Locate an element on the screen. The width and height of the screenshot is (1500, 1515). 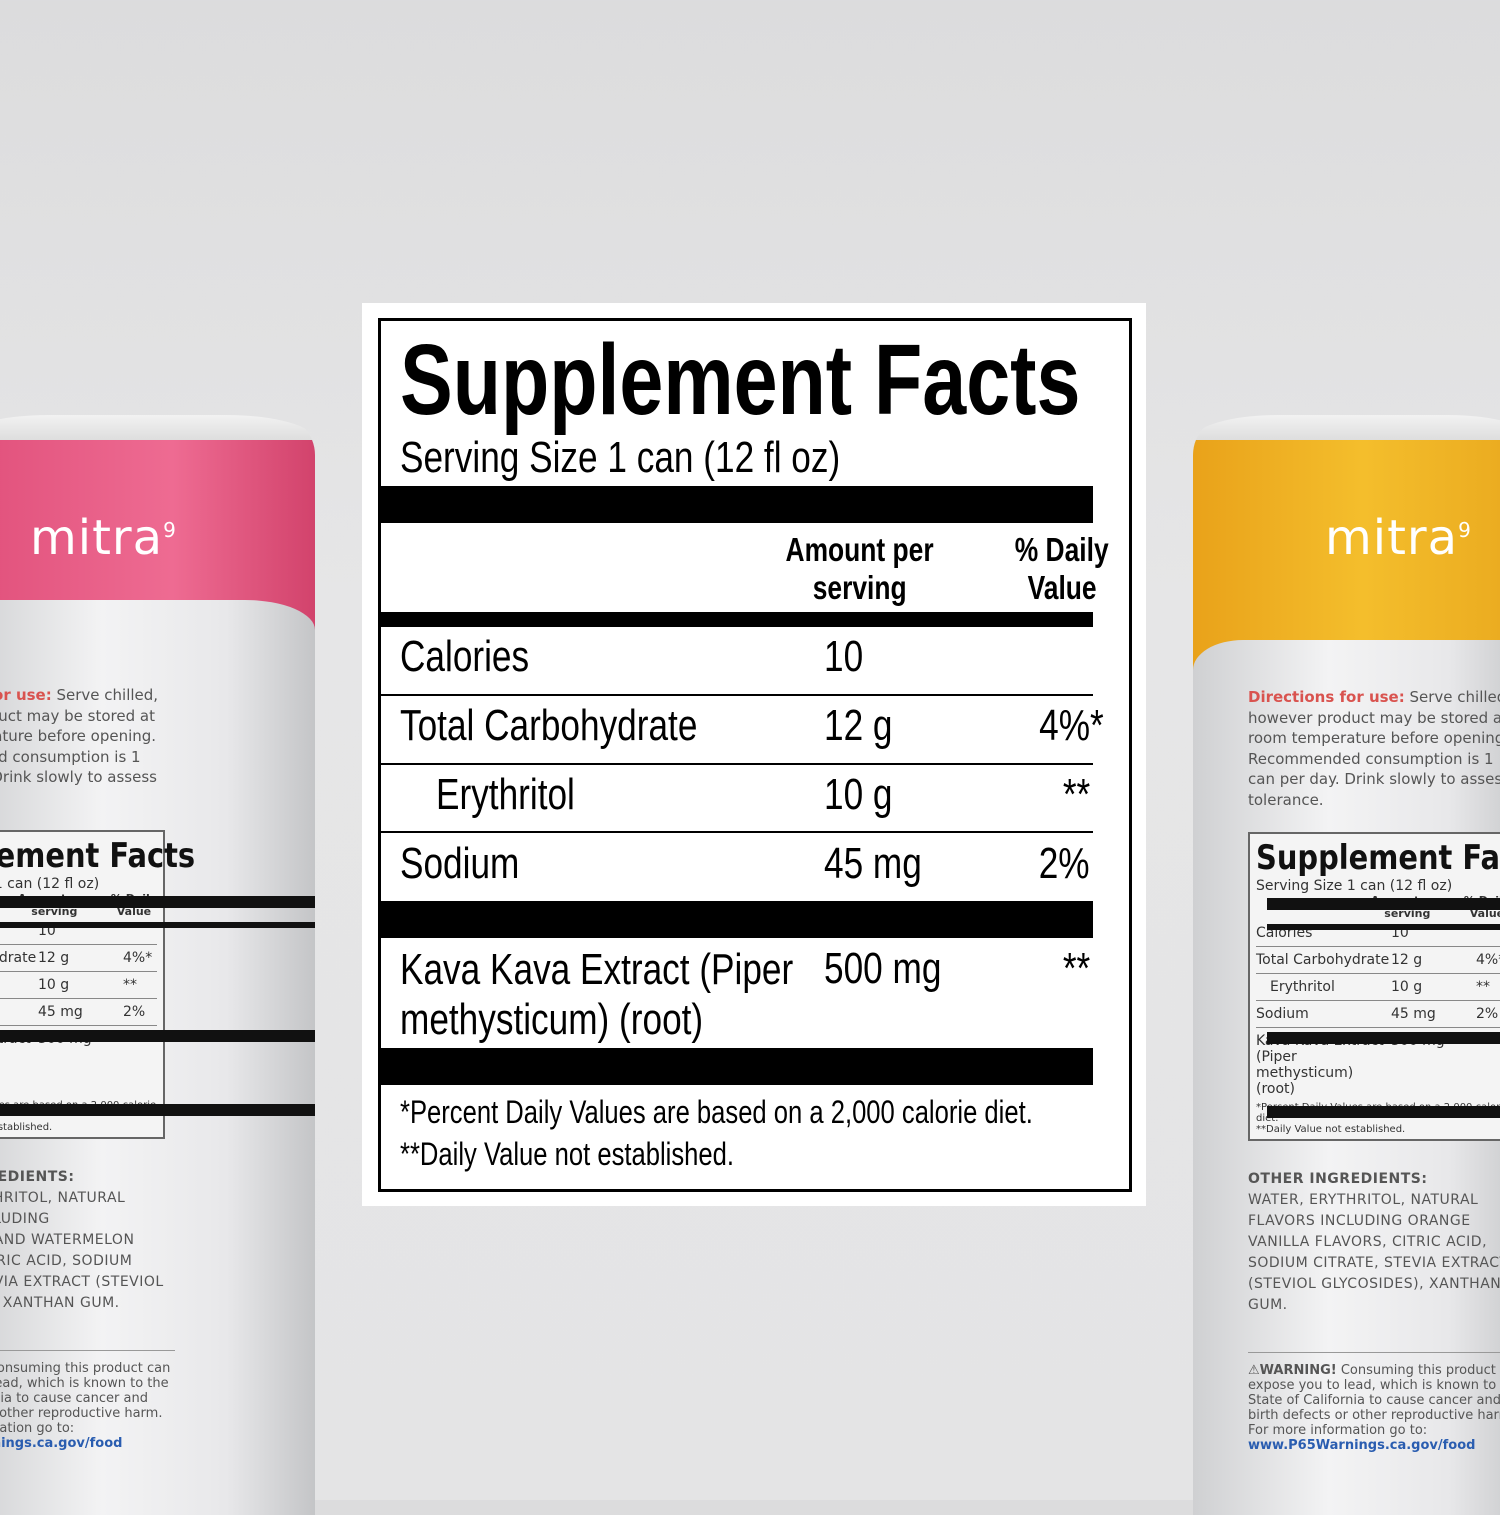
nutrient-name: Calories is located at coordinates (465, 656).